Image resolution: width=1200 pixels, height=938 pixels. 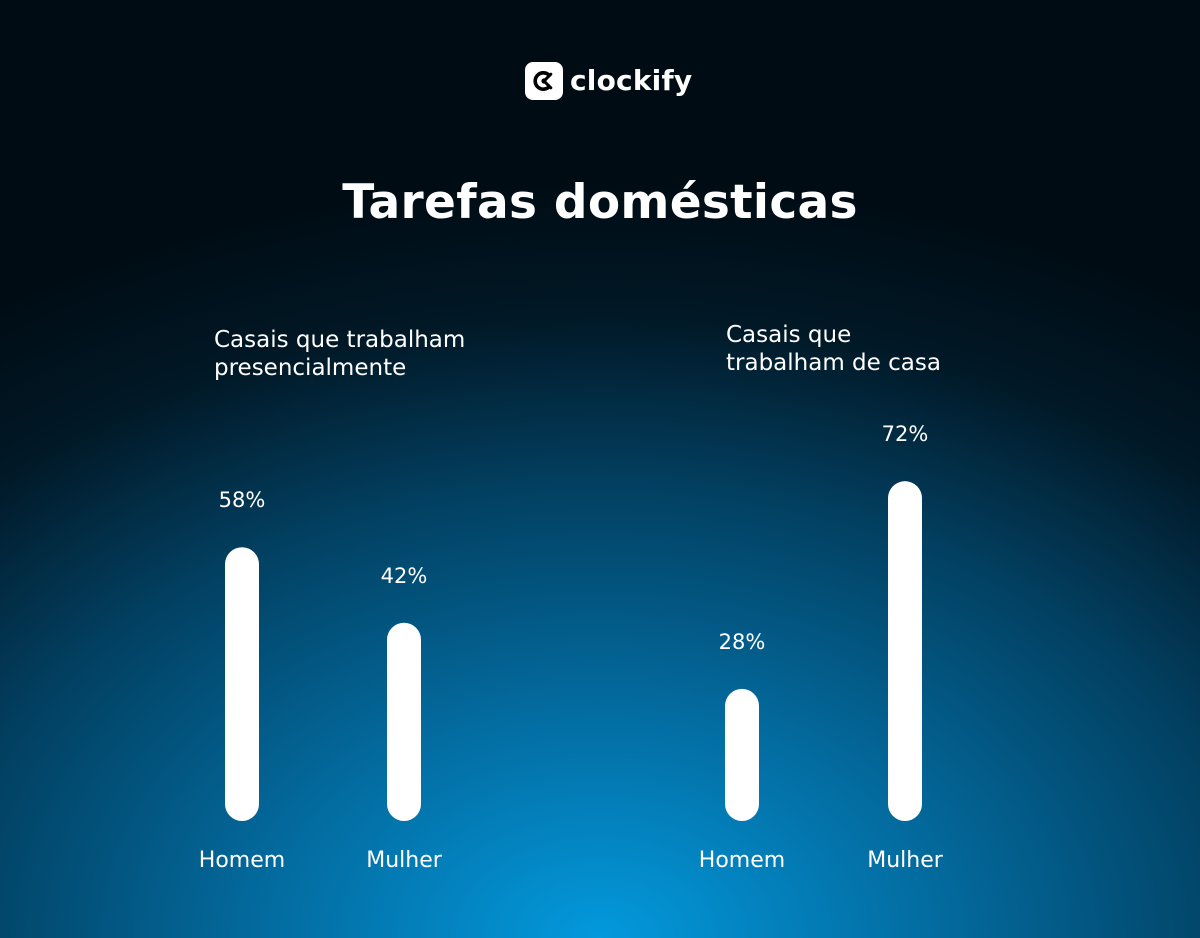 What do you see at coordinates (310, 368) in the screenshot?
I see `group-title-line: presencialmente` at bounding box center [310, 368].